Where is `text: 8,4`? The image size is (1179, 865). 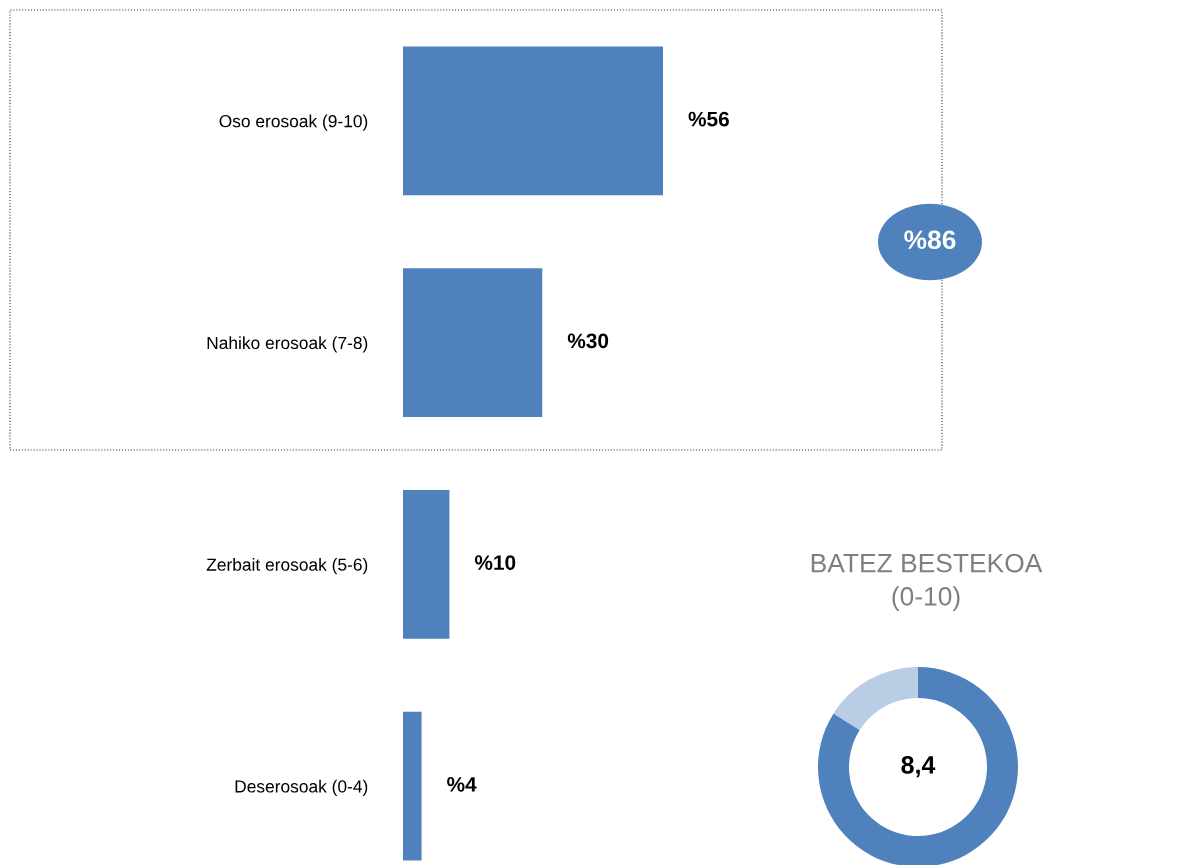
text: 8,4 is located at coordinates (918, 767).